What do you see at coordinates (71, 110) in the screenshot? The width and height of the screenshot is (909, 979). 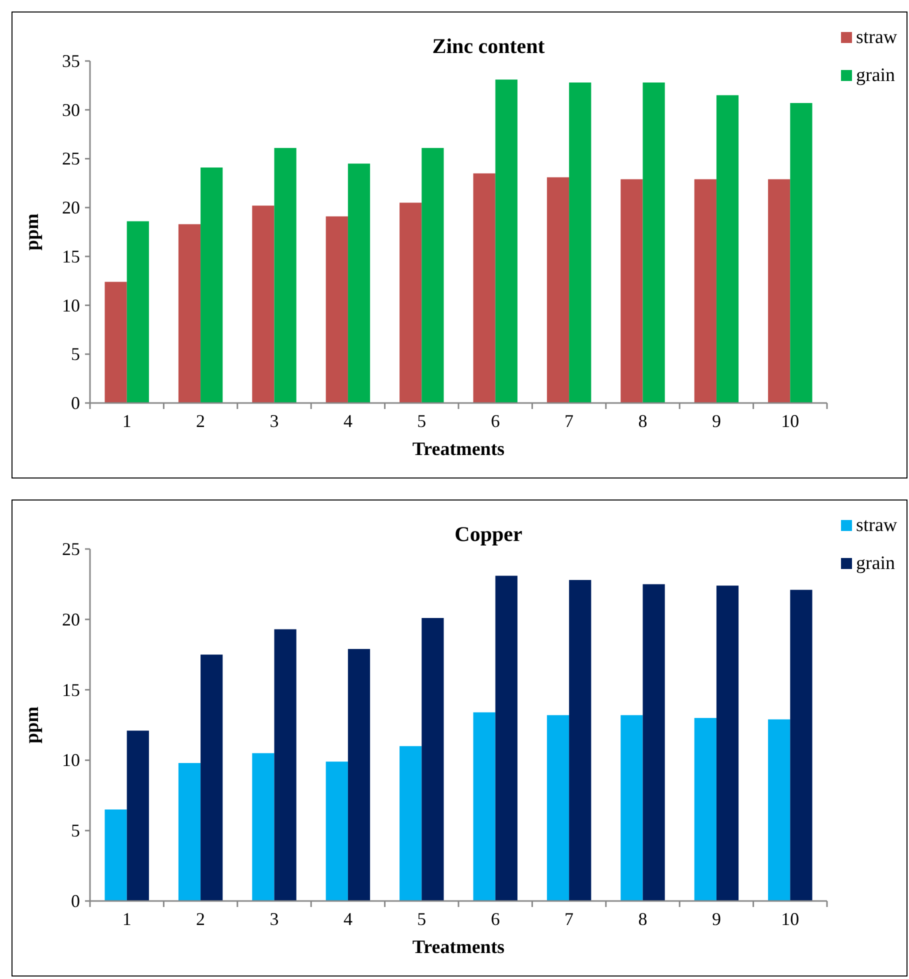 I see `y-tick-label: 30` at bounding box center [71, 110].